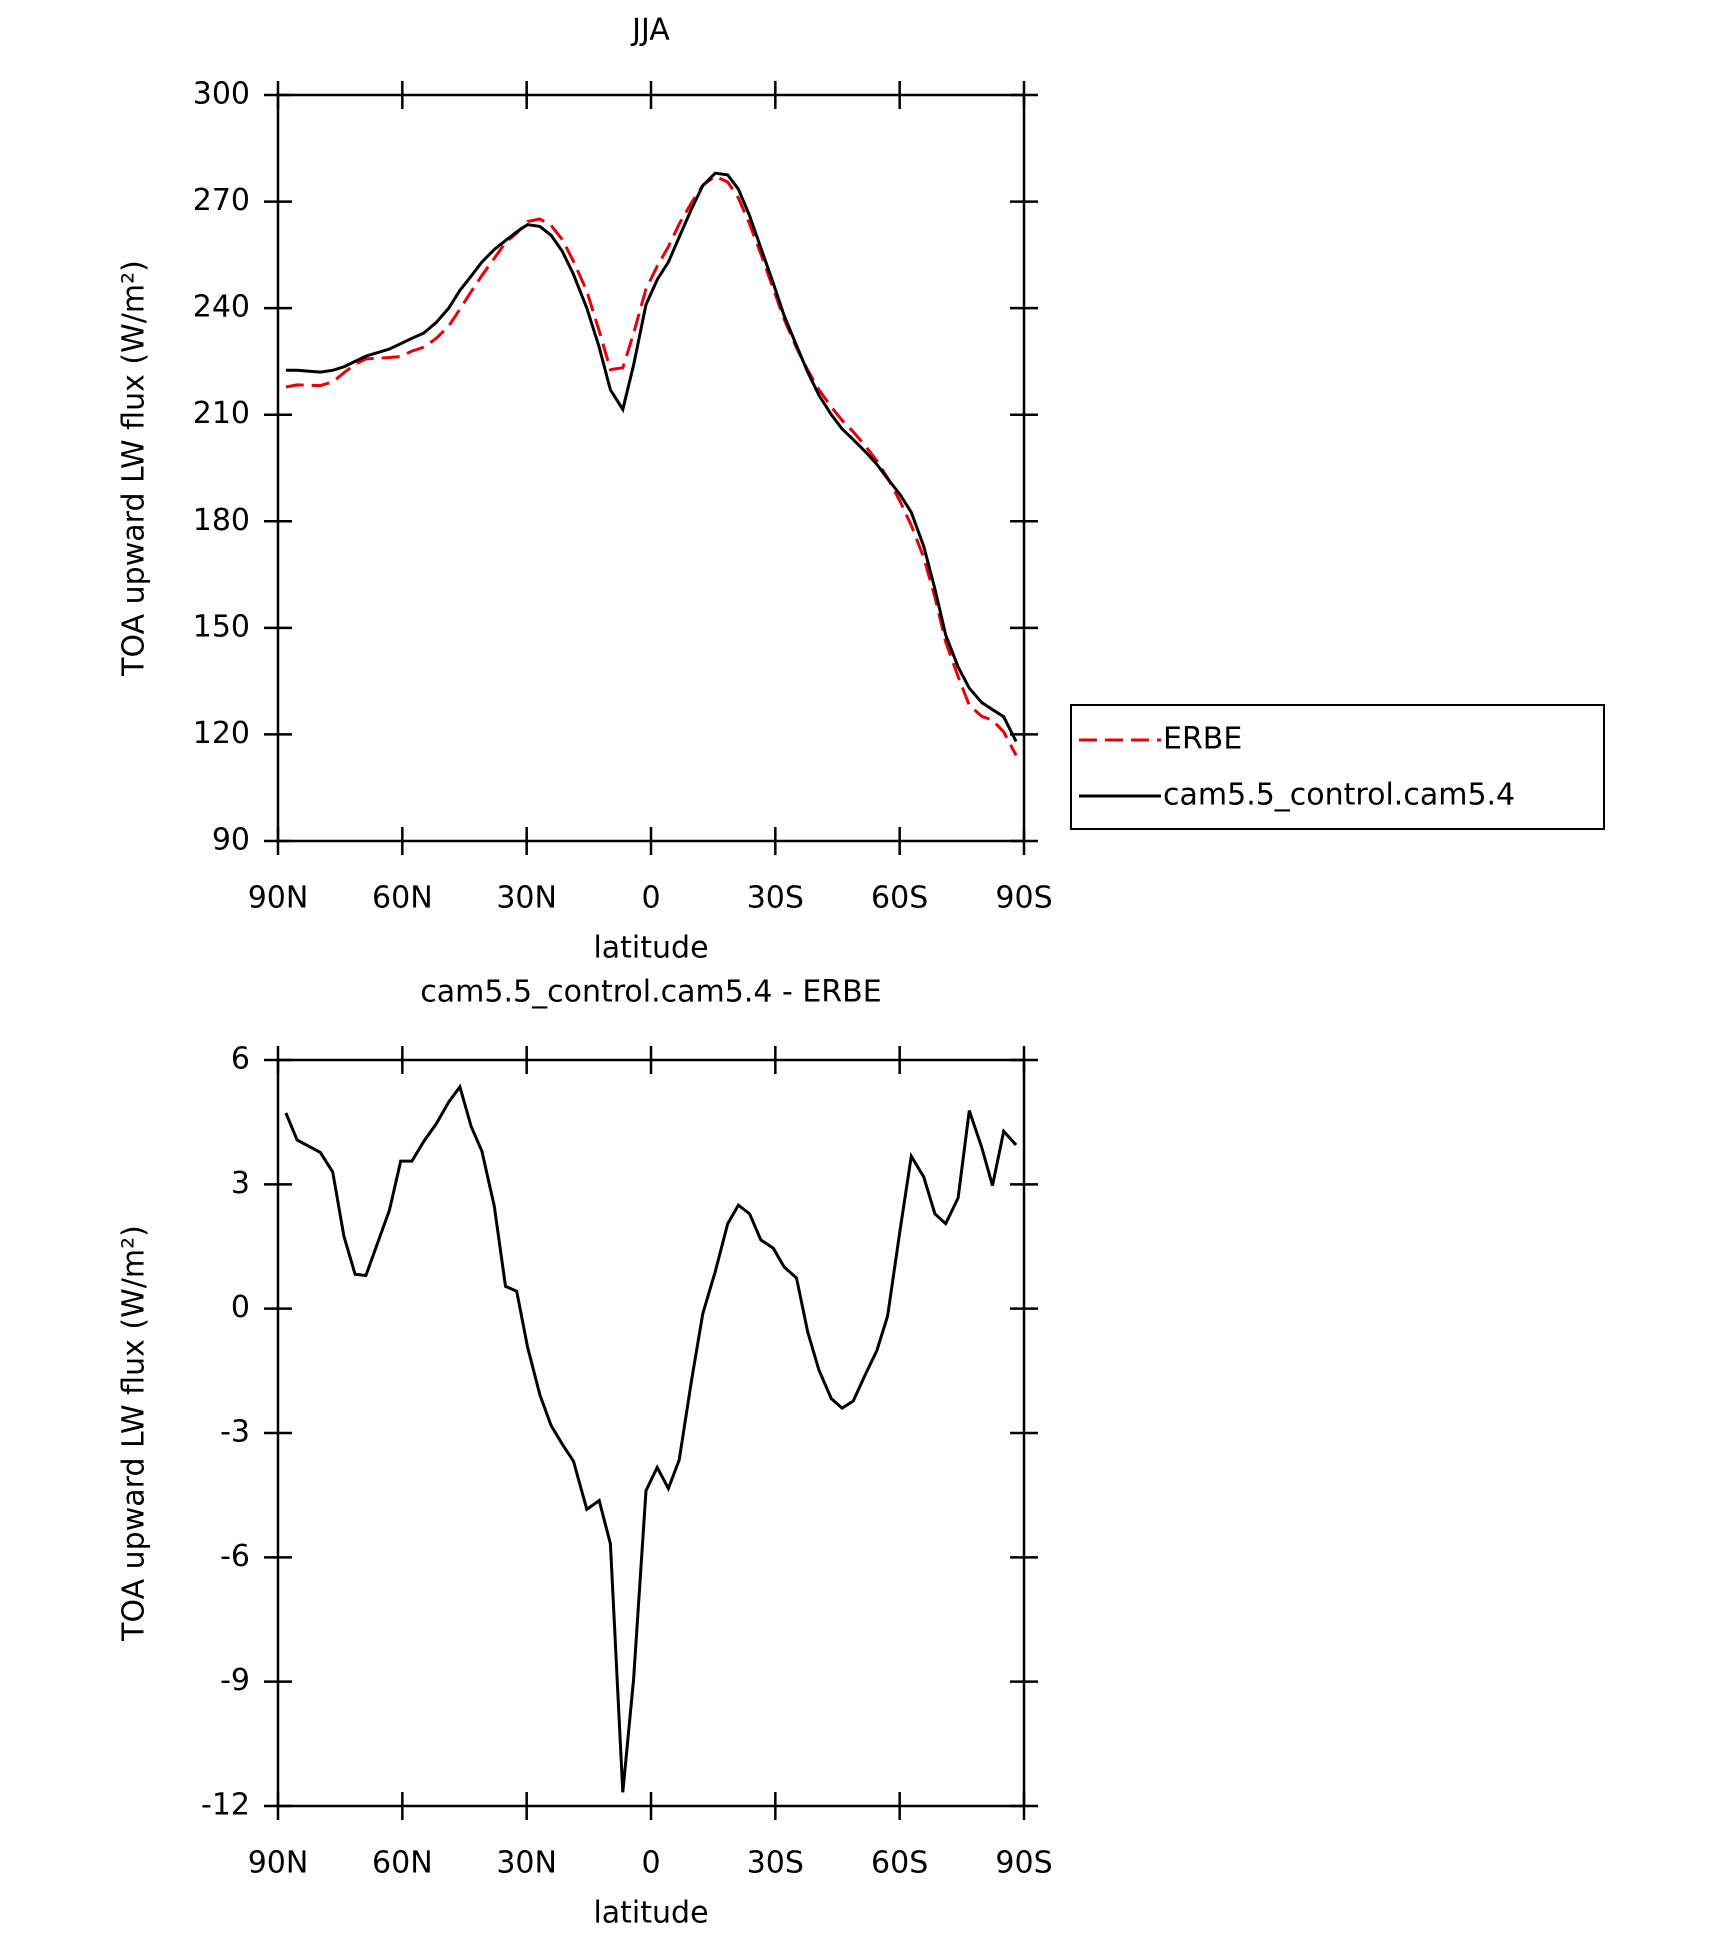  What do you see at coordinates (650, 30) in the screenshot?
I see `chart-title: JJA` at bounding box center [650, 30].